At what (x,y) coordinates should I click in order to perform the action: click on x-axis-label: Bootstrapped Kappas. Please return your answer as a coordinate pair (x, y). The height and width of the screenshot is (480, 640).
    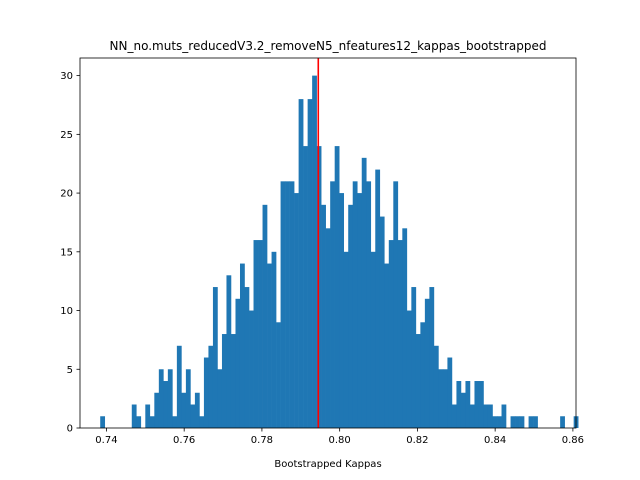
    Looking at the image, I should click on (327, 464).